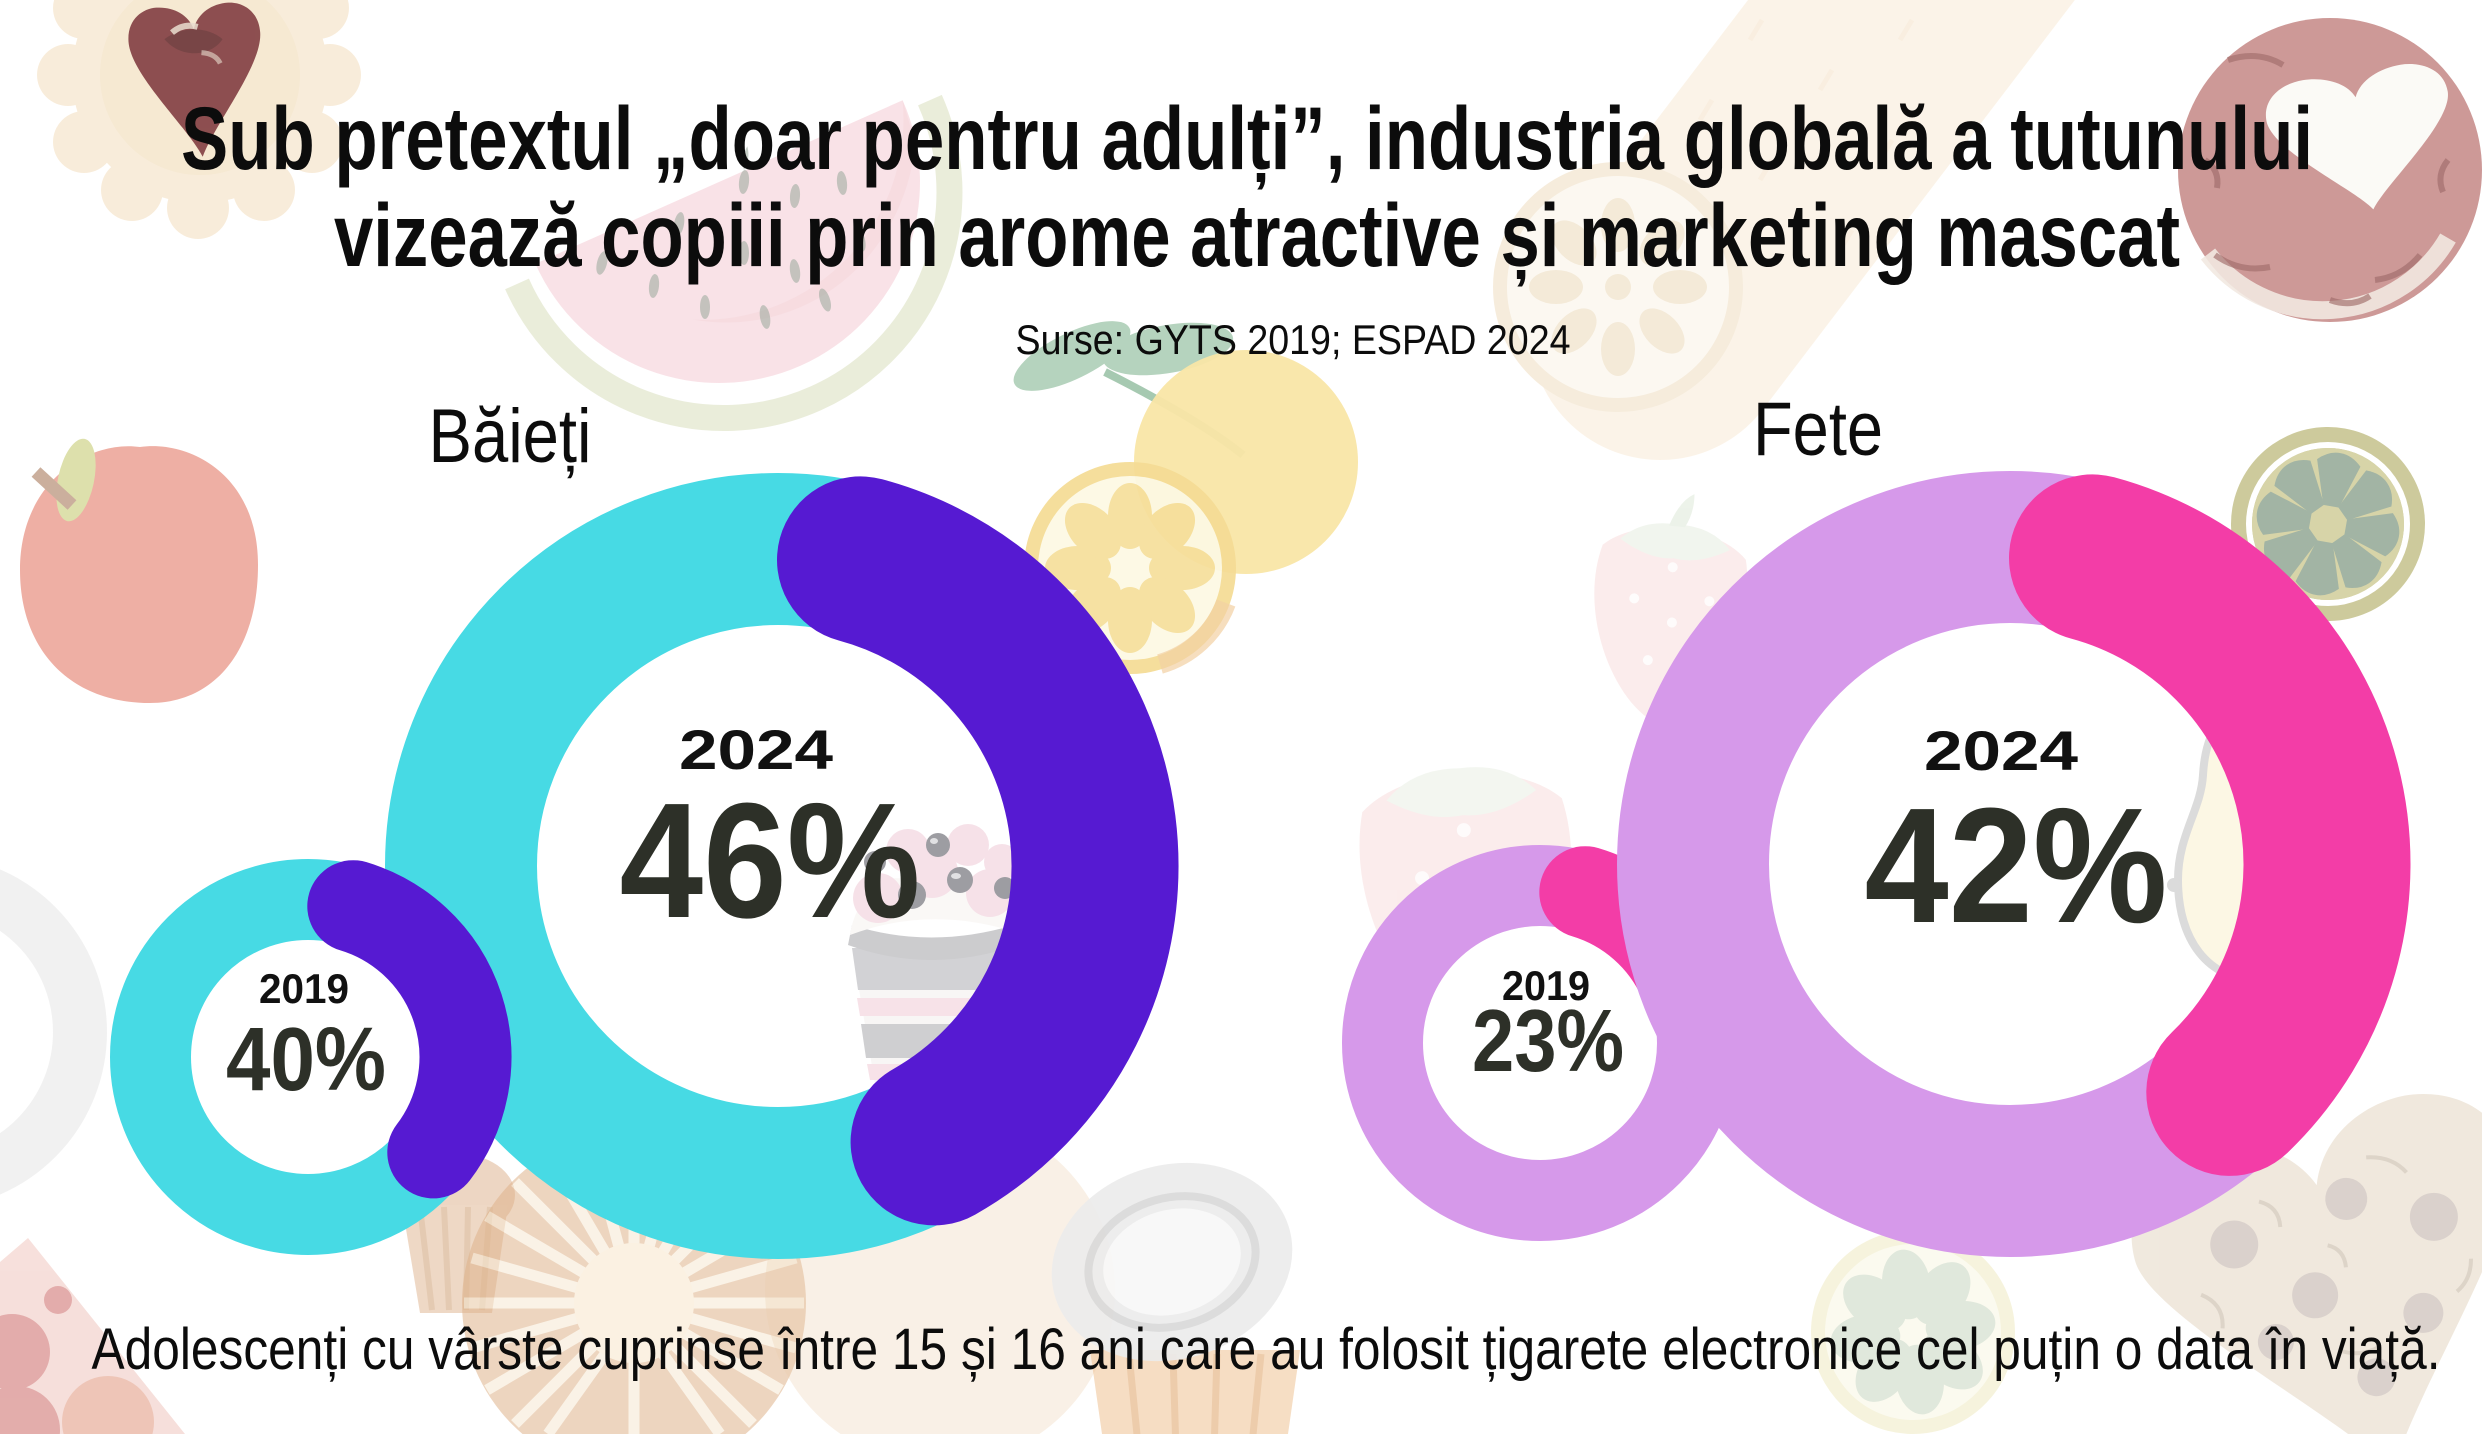  I want to click on svg-text: Băieți, so click(510, 436).